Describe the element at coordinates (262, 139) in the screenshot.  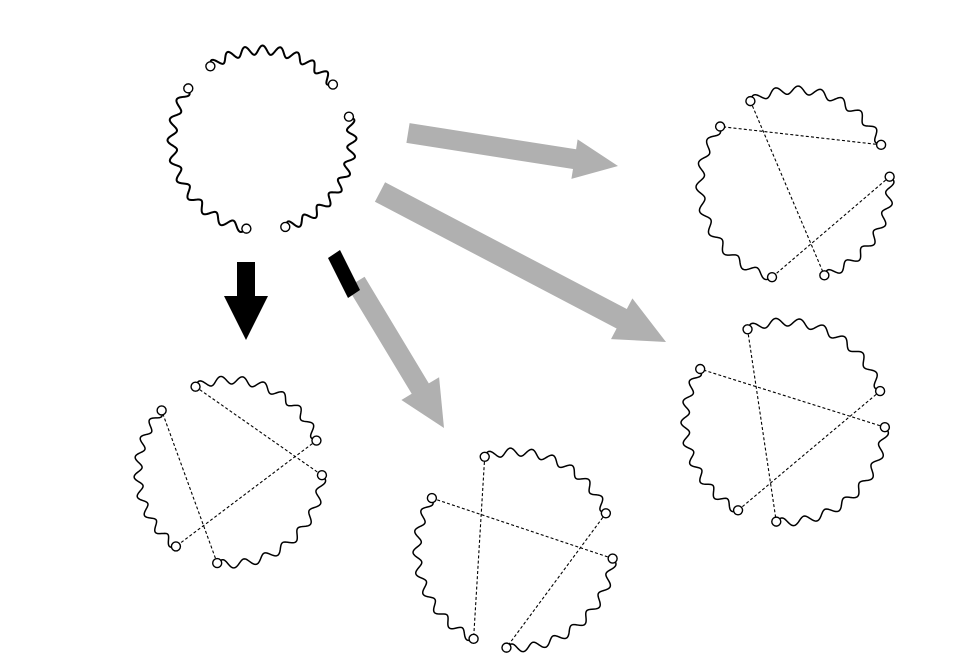
I see `open-wavy-ring` at that location.